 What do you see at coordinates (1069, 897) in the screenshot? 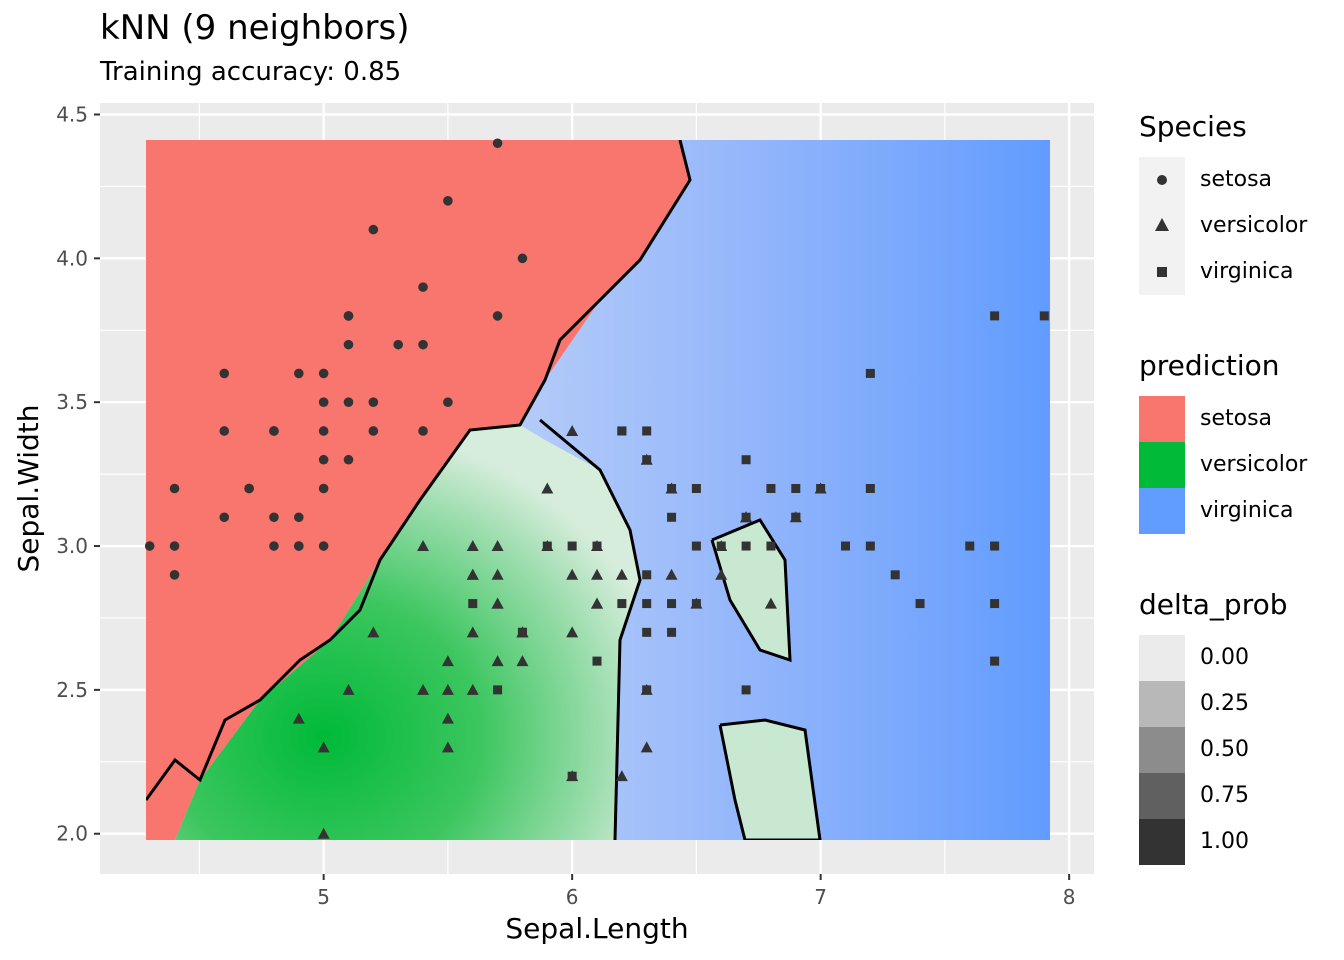
I see `x-tick-label: 8` at bounding box center [1069, 897].